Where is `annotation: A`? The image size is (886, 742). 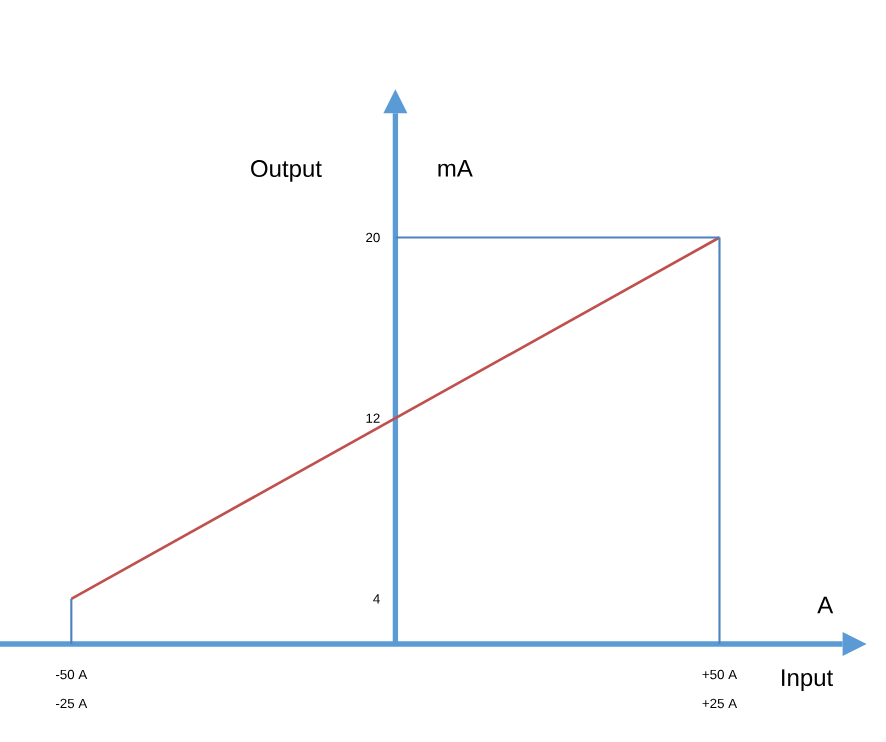
annotation: A is located at coordinates (825, 605).